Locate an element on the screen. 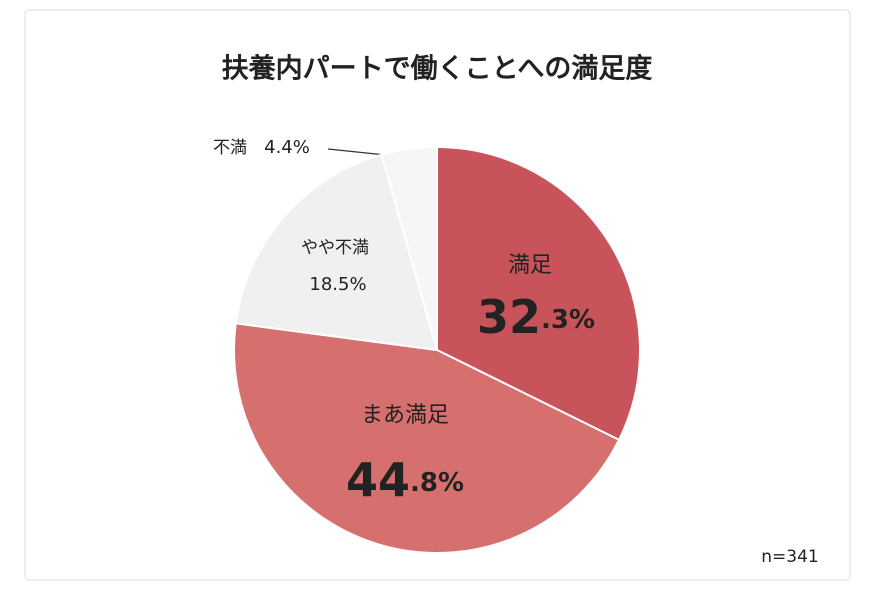  value-label: 4.4% is located at coordinates (287, 147).